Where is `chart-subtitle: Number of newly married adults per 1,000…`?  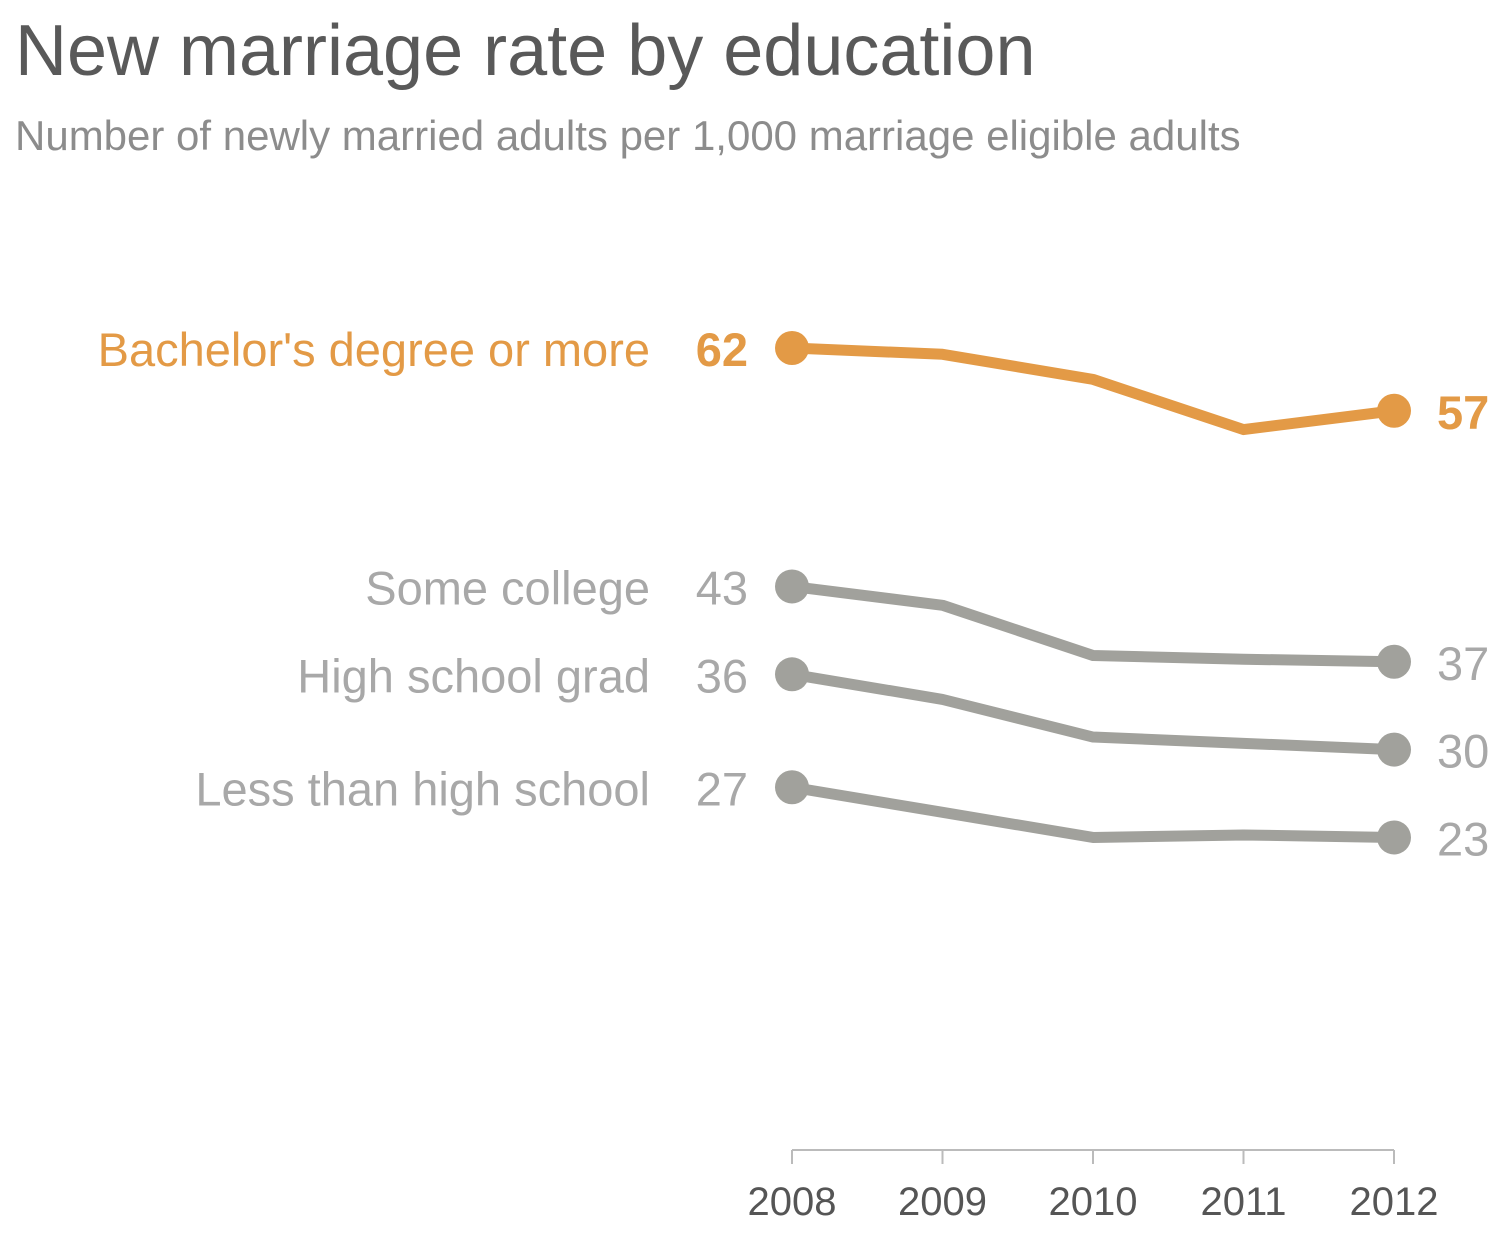 chart-subtitle: Number of newly married adults per 1,000… is located at coordinates (628, 135).